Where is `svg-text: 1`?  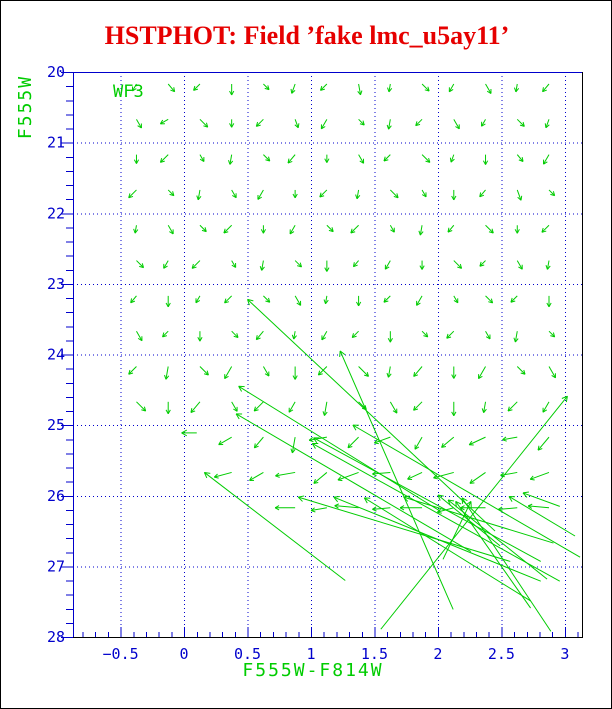
svg-text: 1 is located at coordinates (310, 654).